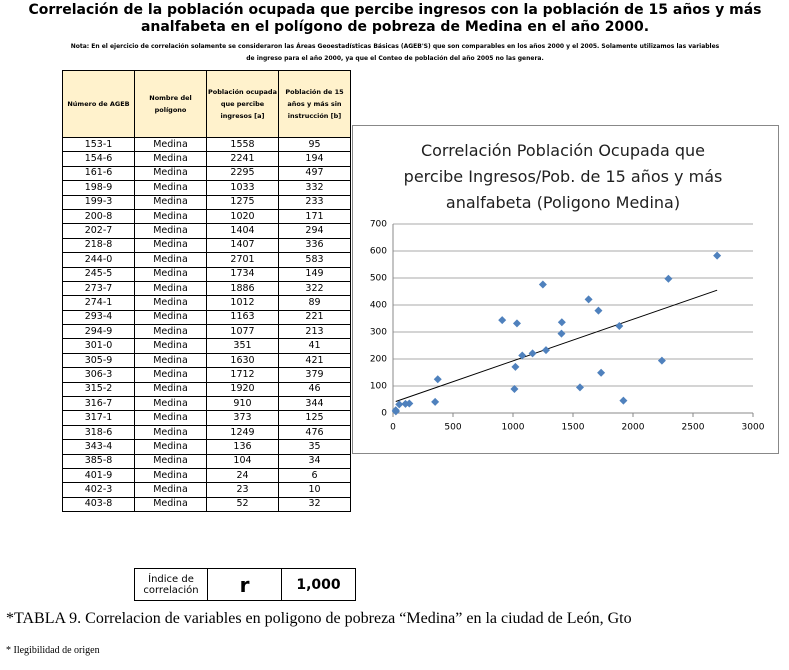 The width and height of the screenshot is (789, 670). I want to click on table-cell: 293-4, so click(98, 317).